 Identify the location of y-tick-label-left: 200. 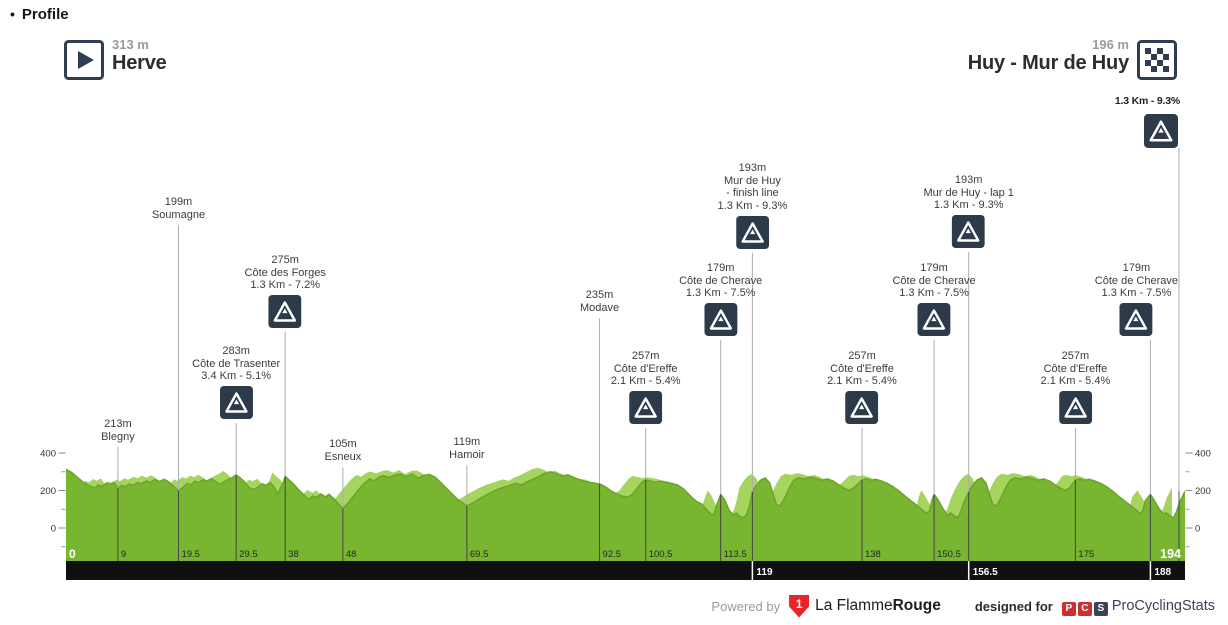
(48, 491).